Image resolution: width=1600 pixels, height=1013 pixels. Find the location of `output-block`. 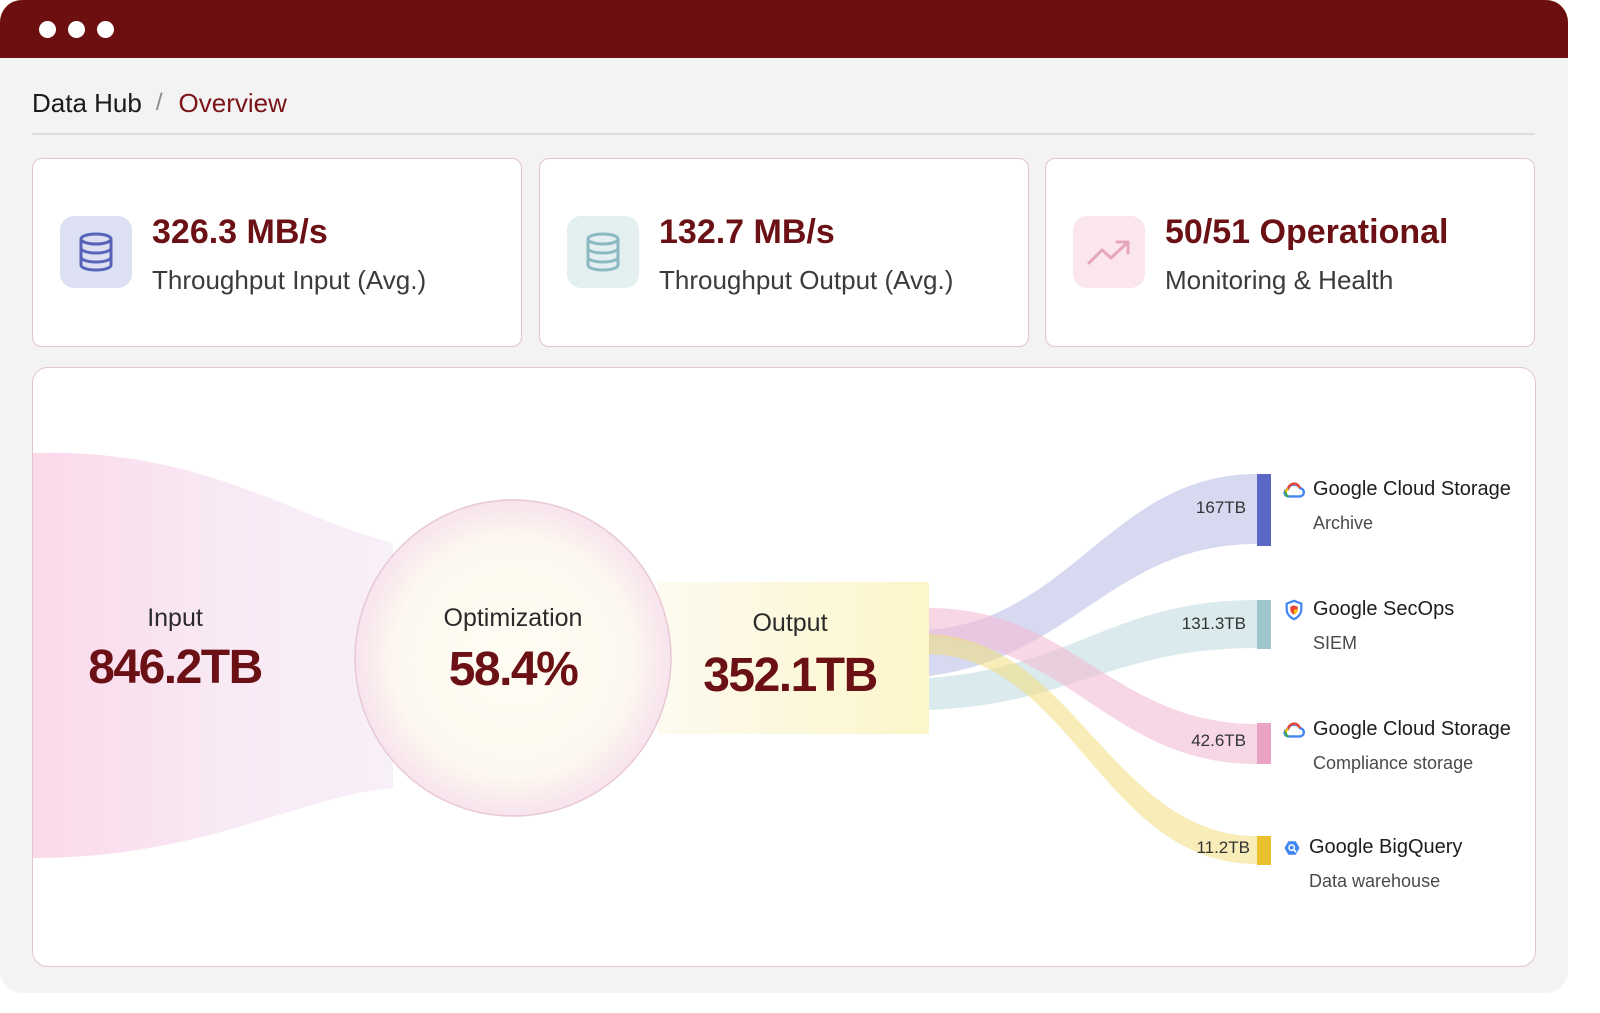

output-block is located at coordinates (793, 658).